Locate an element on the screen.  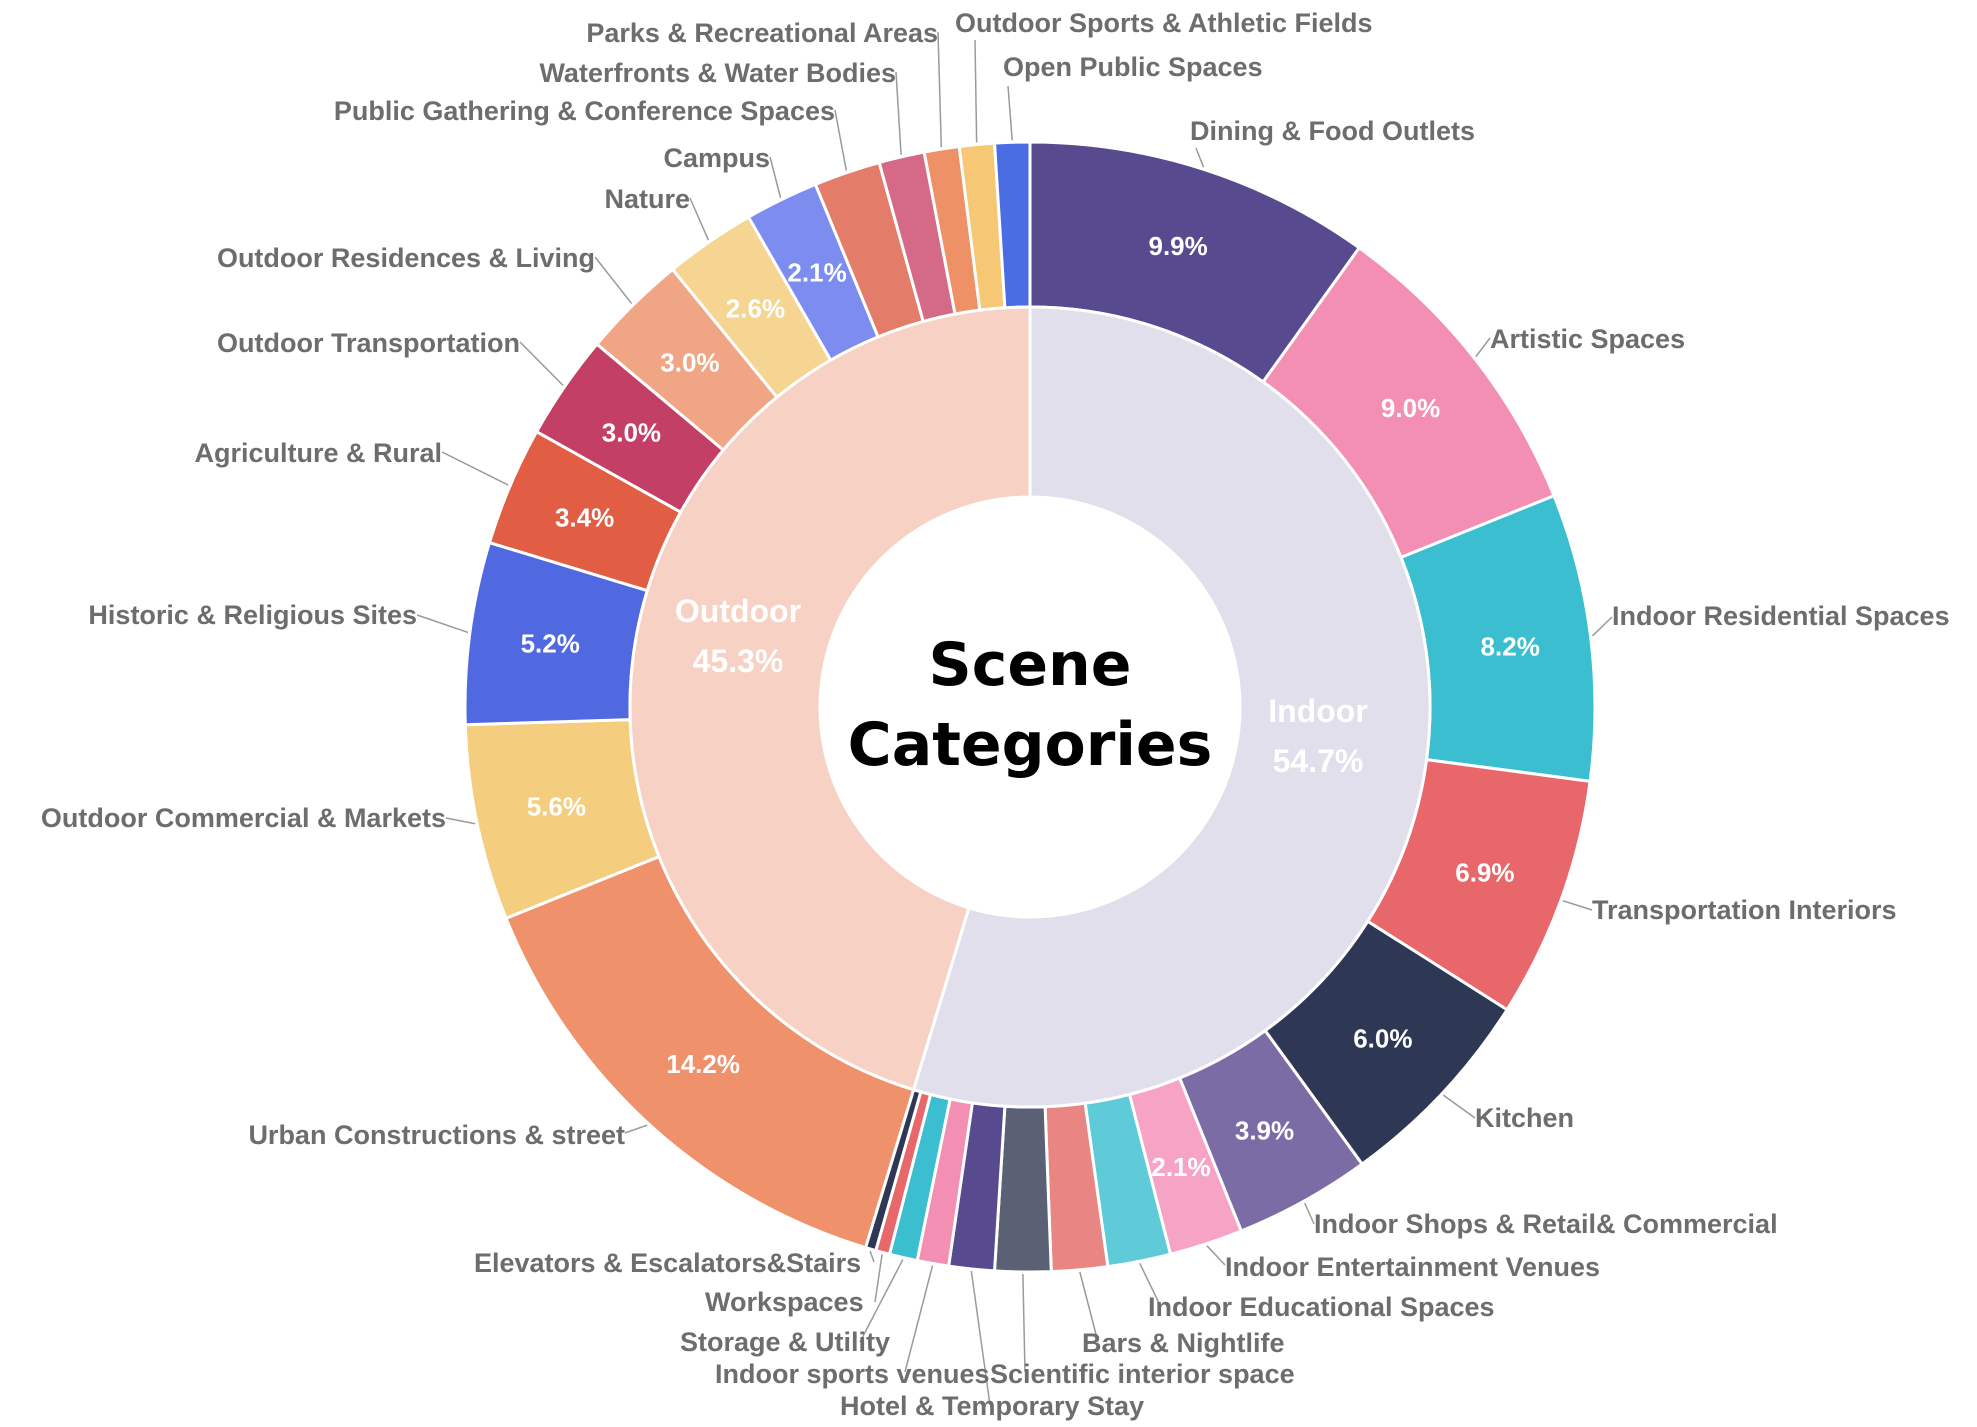
category-label-outdoor-commercial-and-markets: Outdoor Commercial & Markets is located at coordinates (243, 818).